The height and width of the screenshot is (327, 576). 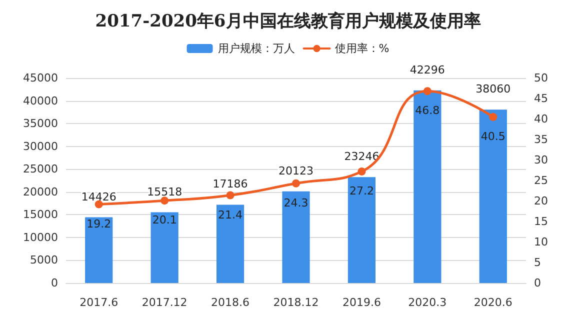 I want to click on data-label: 21.4, so click(x=230, y=215).